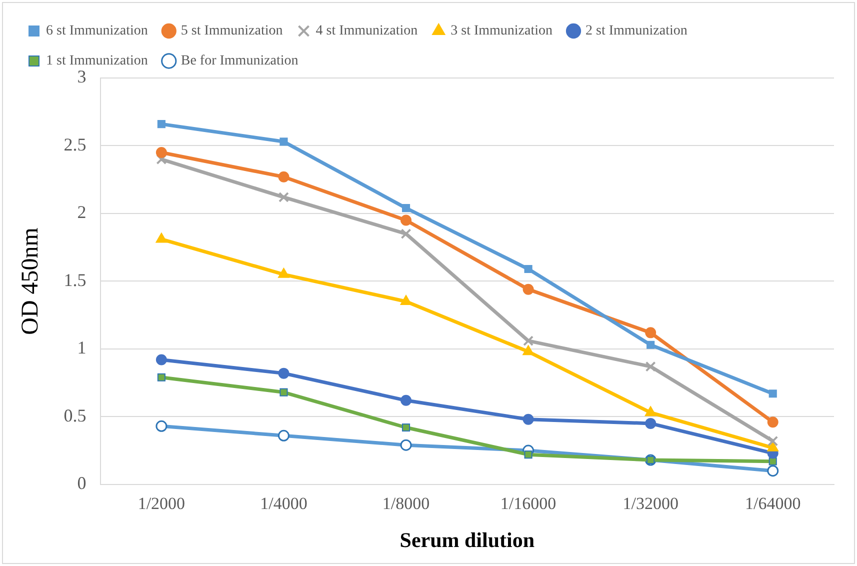  Describe the element at coordinates (467, 540) in the screenshot. I see `x-axis-title: Serum dilution` at that location.